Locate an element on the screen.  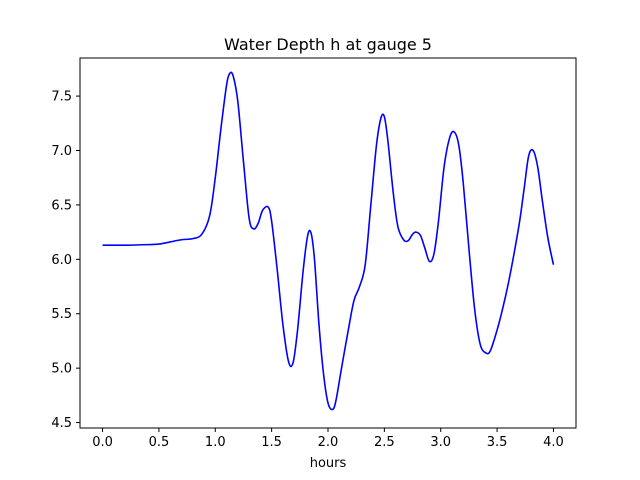
x-axis-label: hours is located at coordinates (328, 463).